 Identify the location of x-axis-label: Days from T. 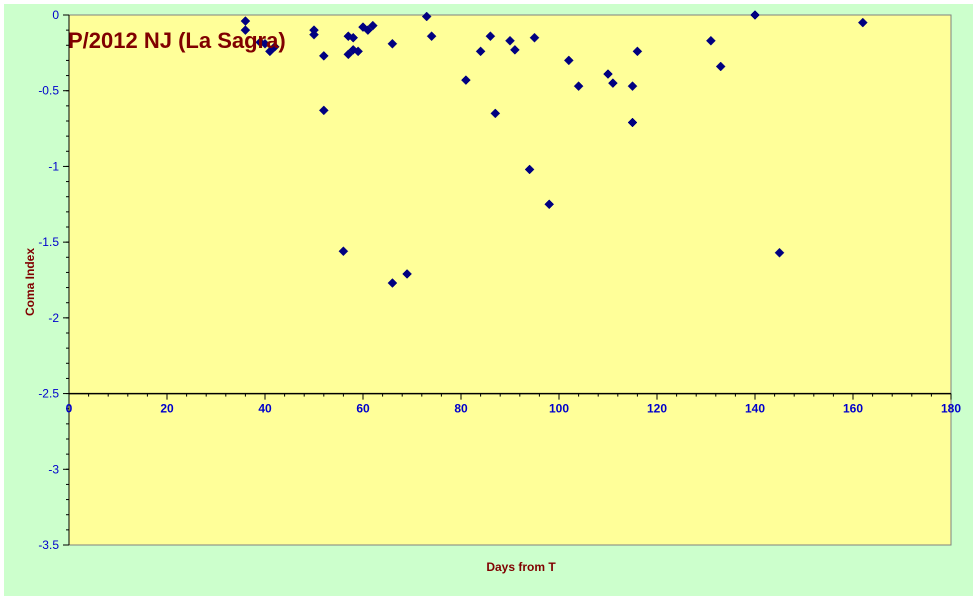
(521, 567).